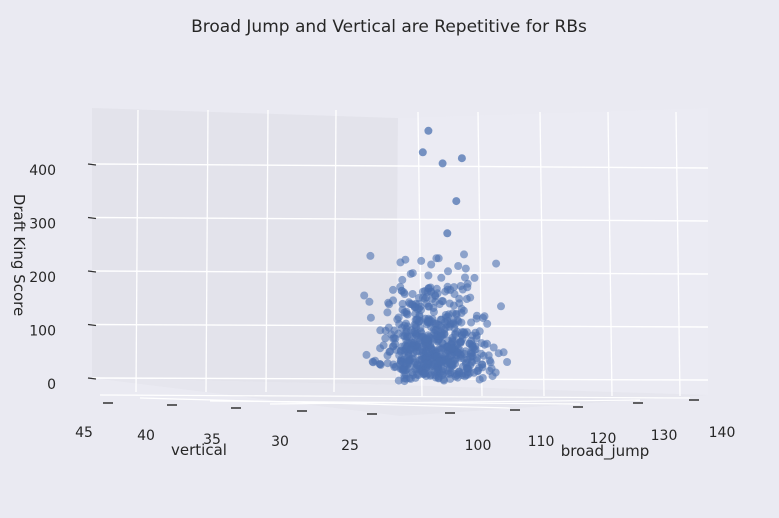 Image resolution: width=779 pixels, height=518 pixels. I want to click on z-tick-label: 200, so click(42, 278).